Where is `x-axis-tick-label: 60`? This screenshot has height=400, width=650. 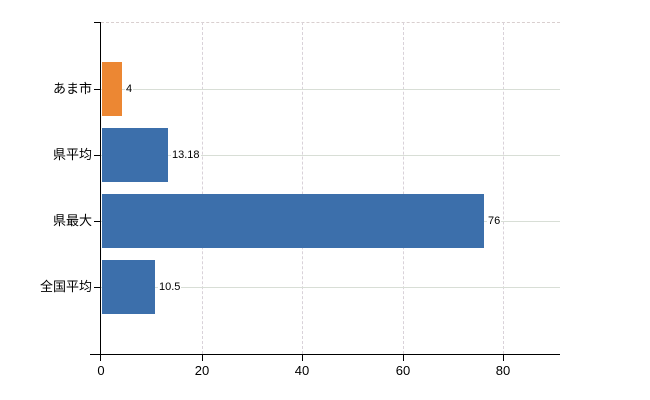 x-axis-tick-label: 60 is located at coordinates (403, 370).